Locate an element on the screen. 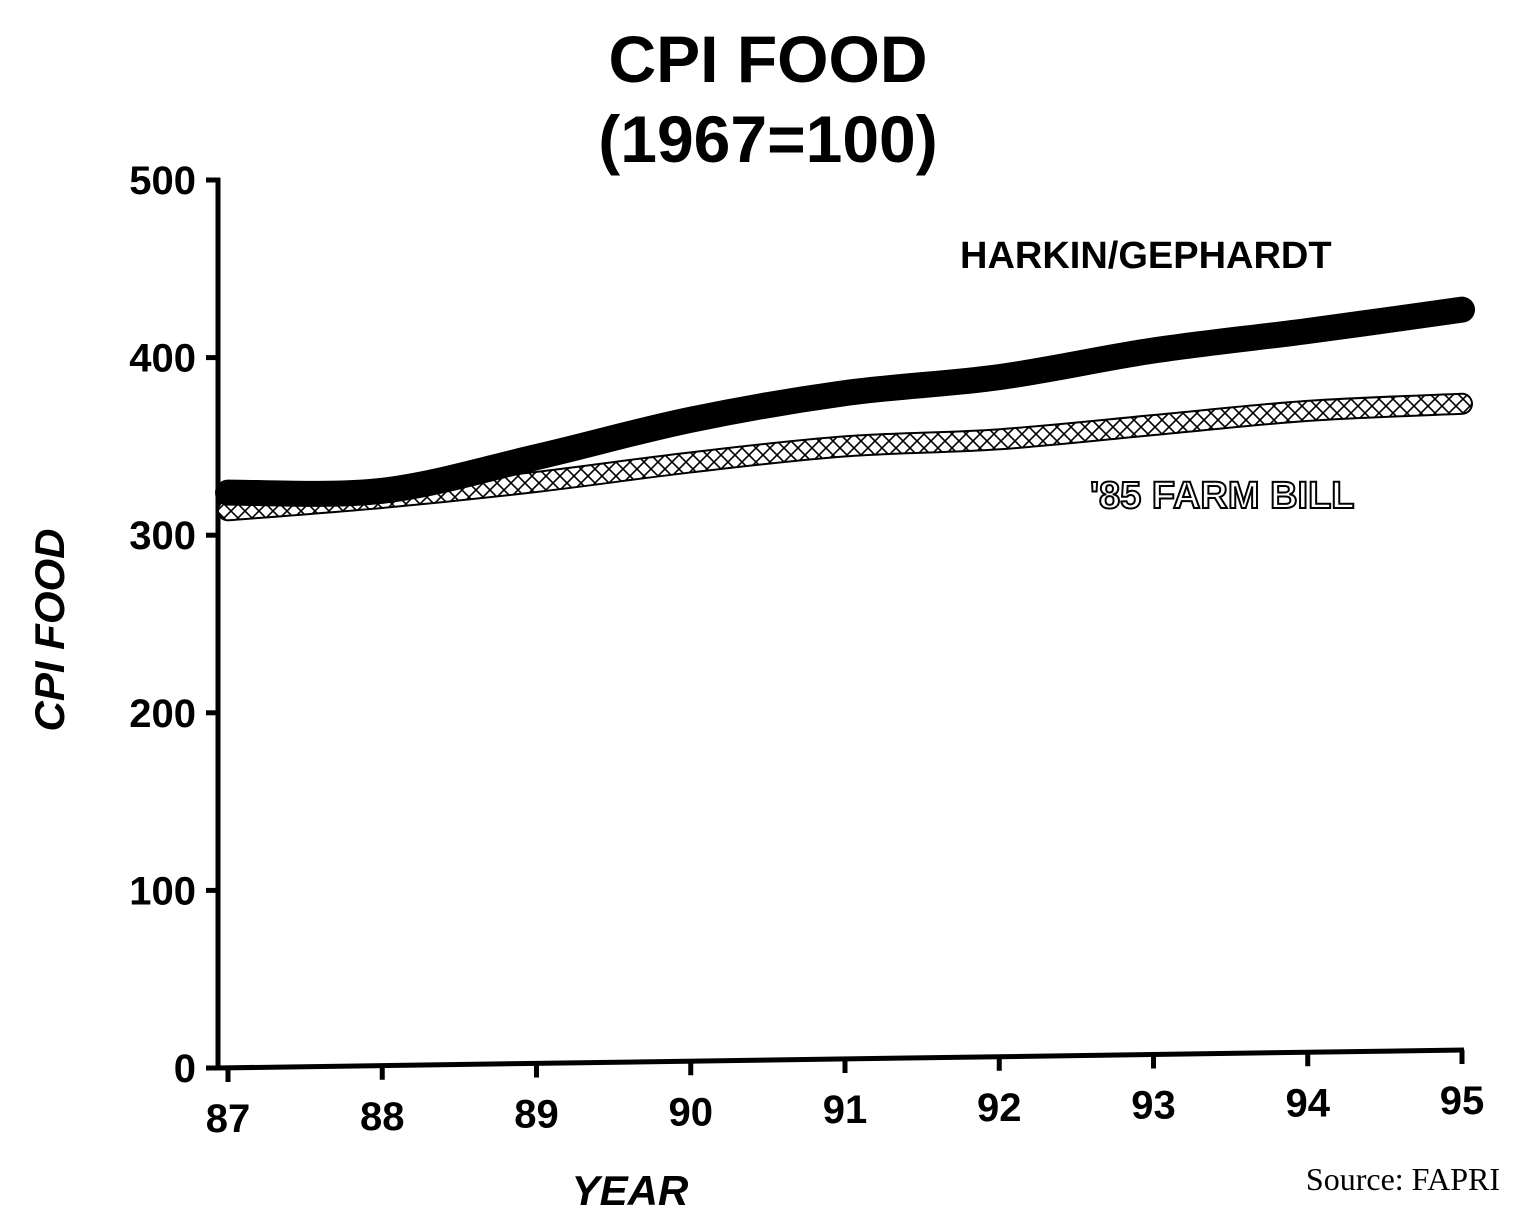 The image size is (1531, 1227). chart-subtitle: (1967=100) is located at coordinates (767, 139).